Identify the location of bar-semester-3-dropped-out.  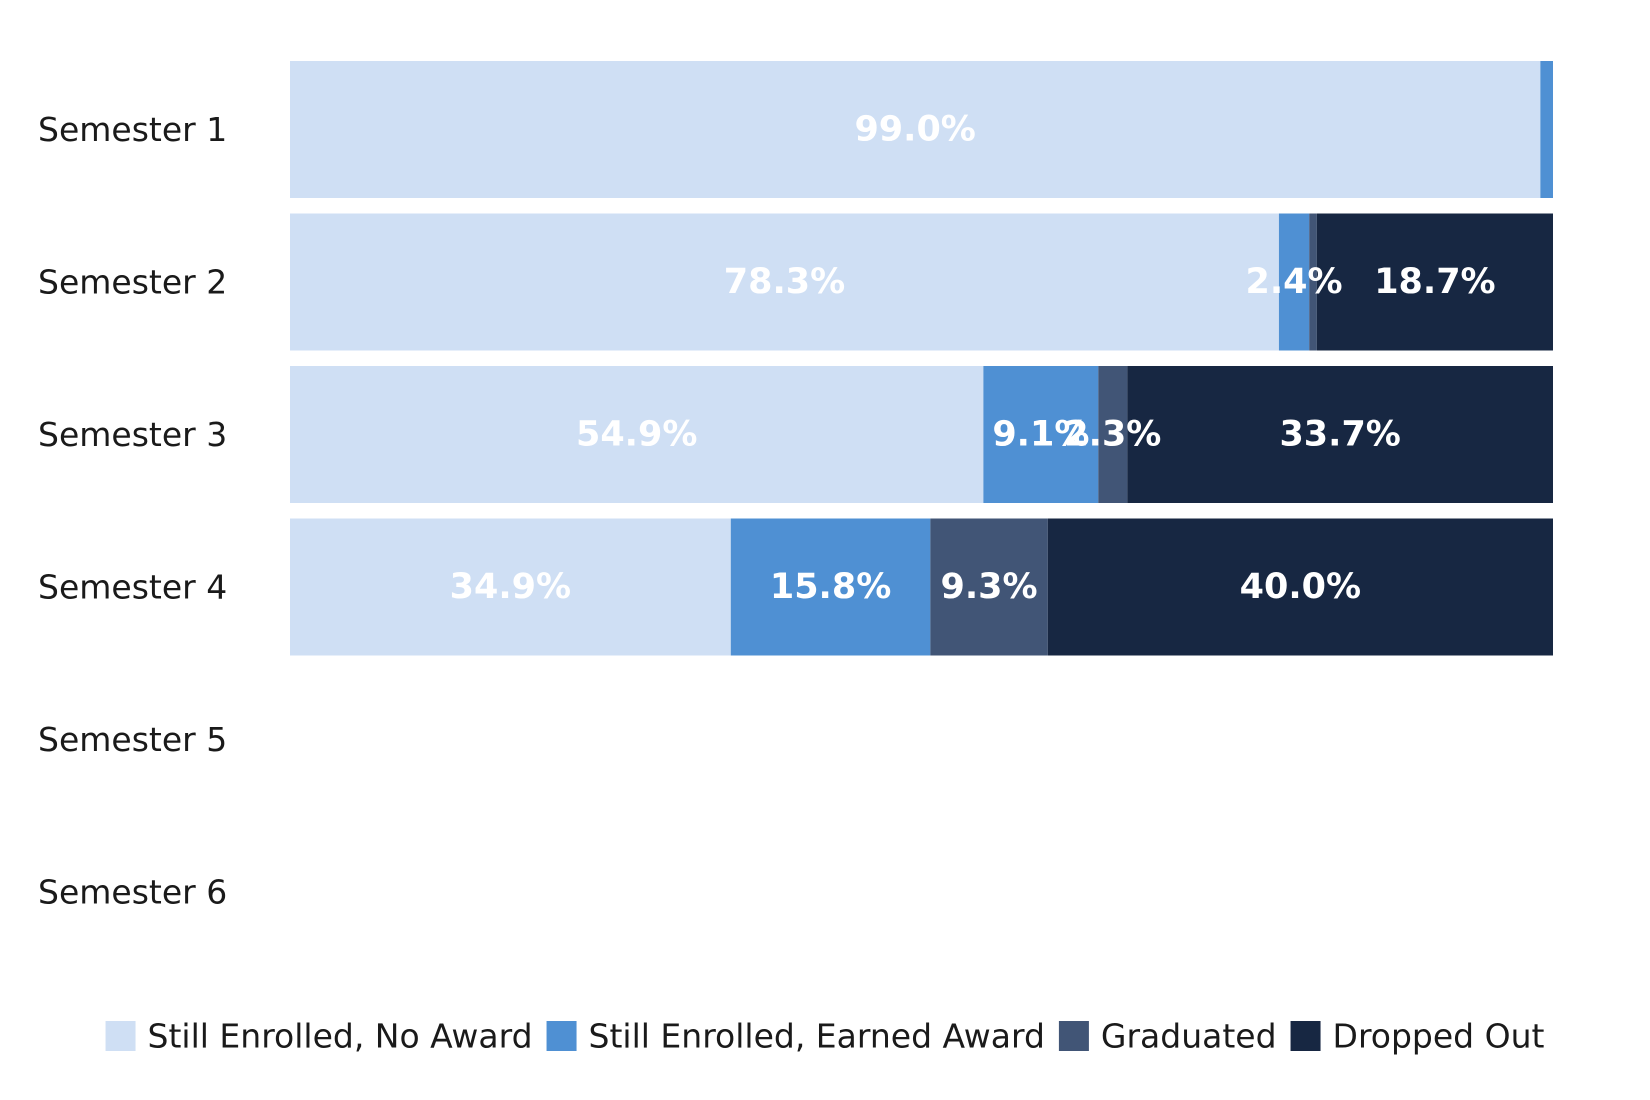
(1340, 434).